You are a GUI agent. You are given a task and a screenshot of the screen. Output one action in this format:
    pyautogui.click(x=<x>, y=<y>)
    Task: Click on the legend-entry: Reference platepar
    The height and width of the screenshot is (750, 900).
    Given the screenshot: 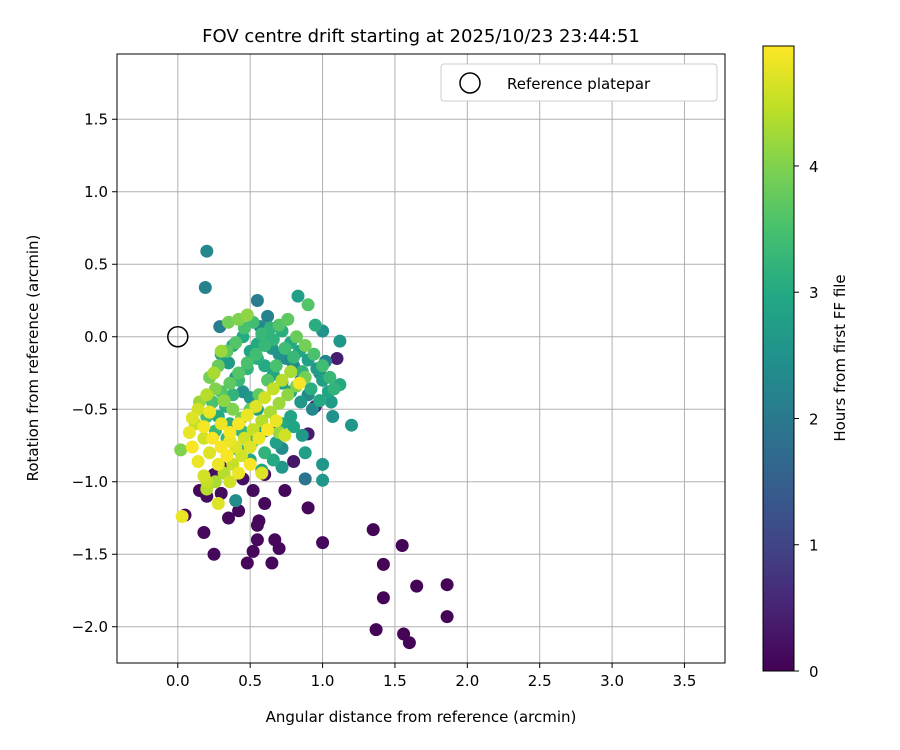 What is the action you would take?
    pyautogui.click(x=579, y=84)
    